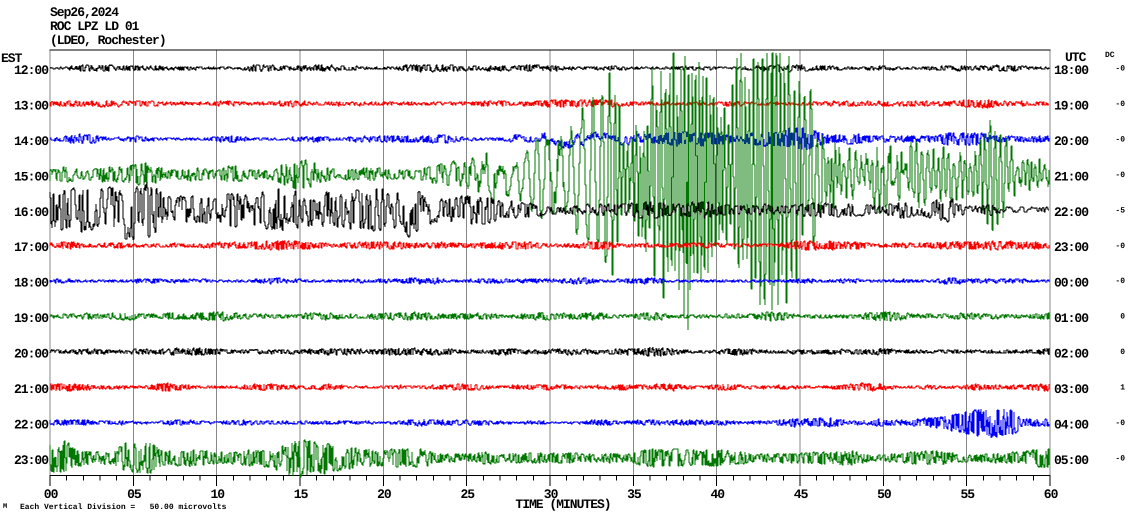 The width and height of the screenshot is (1130, 519). Describe the element at coordinates (217, 494) in the screenshot. I see `svg-text: 10` at that location.